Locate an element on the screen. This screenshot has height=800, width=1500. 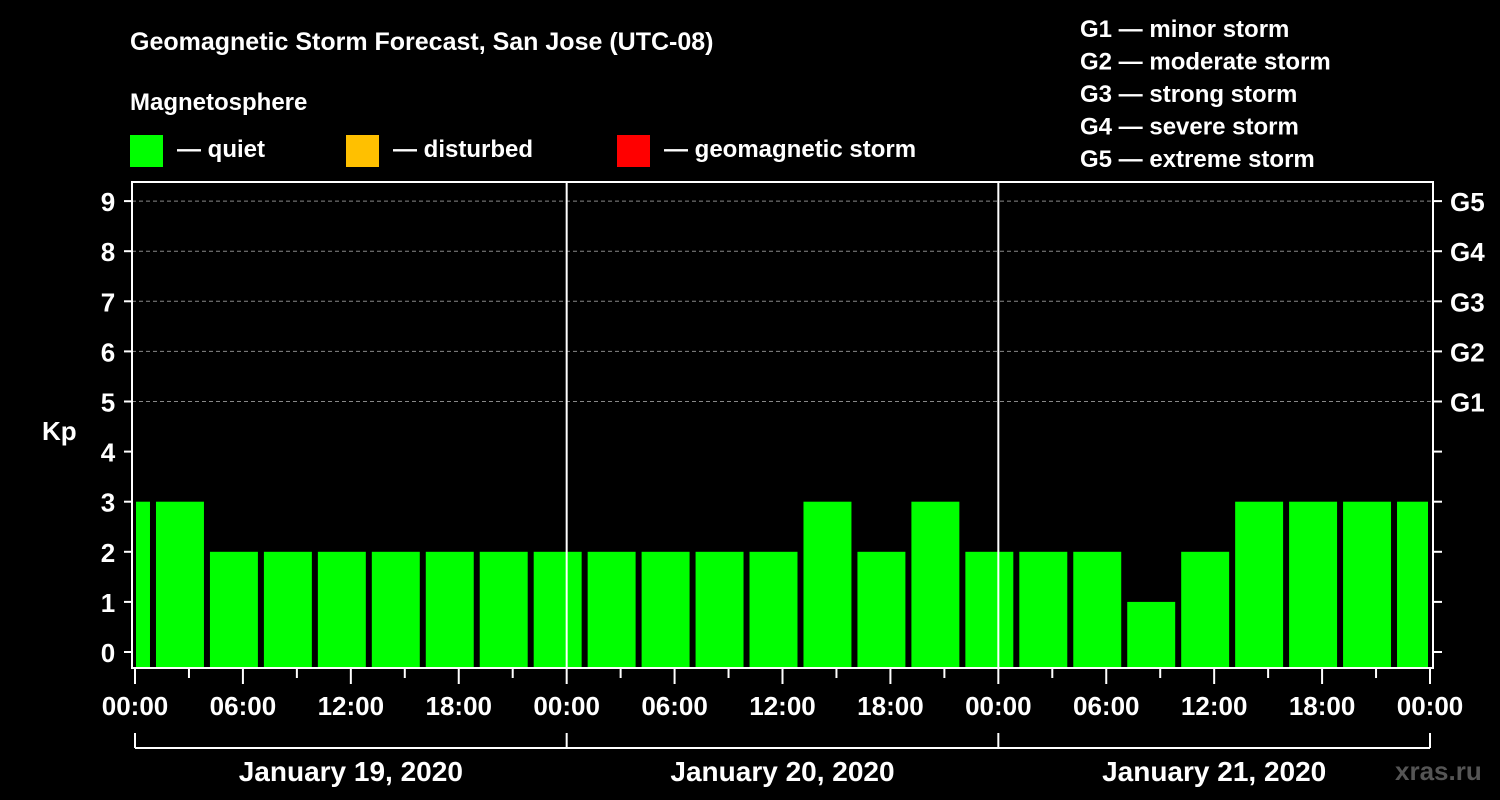
date-label: January 21, 2020 is located at coordinates (1214, 771).